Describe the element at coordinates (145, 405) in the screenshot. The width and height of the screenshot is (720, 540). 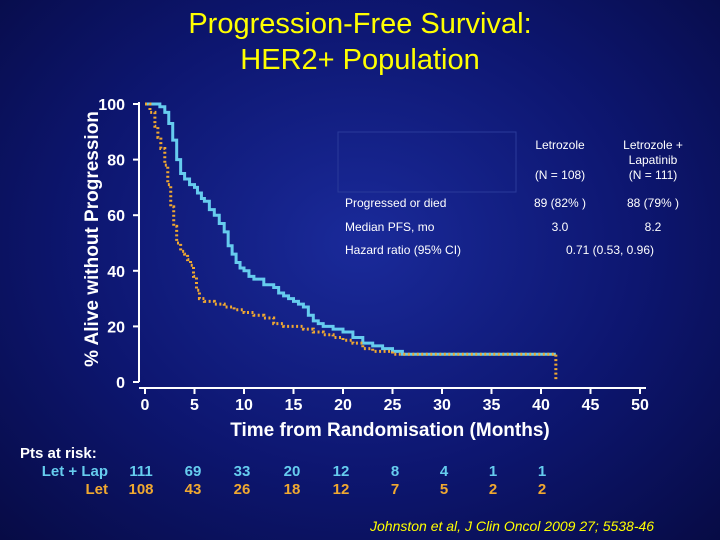
I see `x-tick-label-0: 0` at that location.